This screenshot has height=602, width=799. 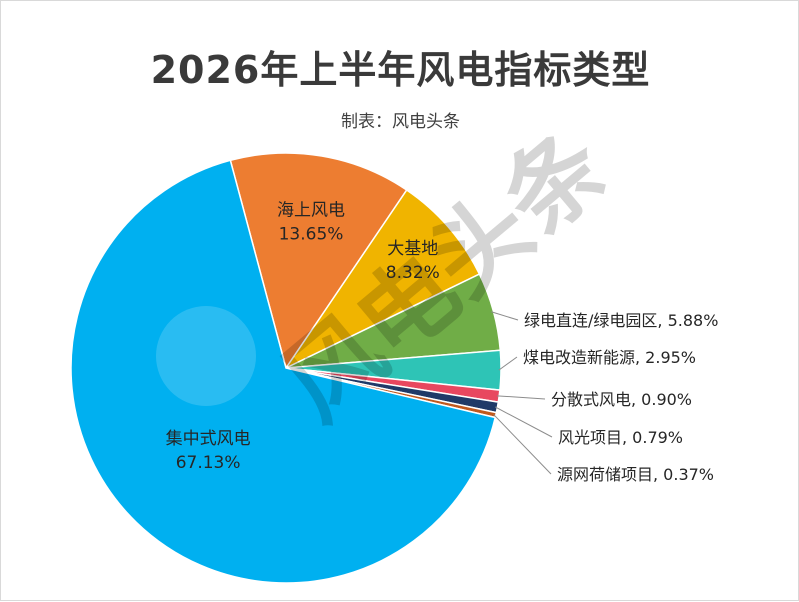 I want to click on slice-value-label: 67.13%, so click(x=208, y=463).